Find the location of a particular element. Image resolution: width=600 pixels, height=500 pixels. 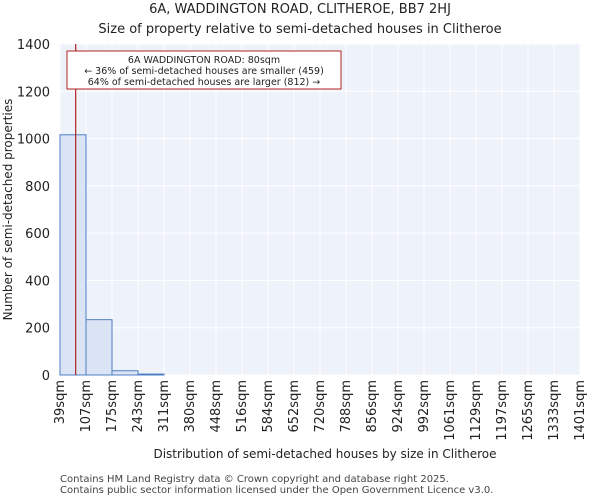

x-tick-label: 788sqm is located at coordinates (346, 406).